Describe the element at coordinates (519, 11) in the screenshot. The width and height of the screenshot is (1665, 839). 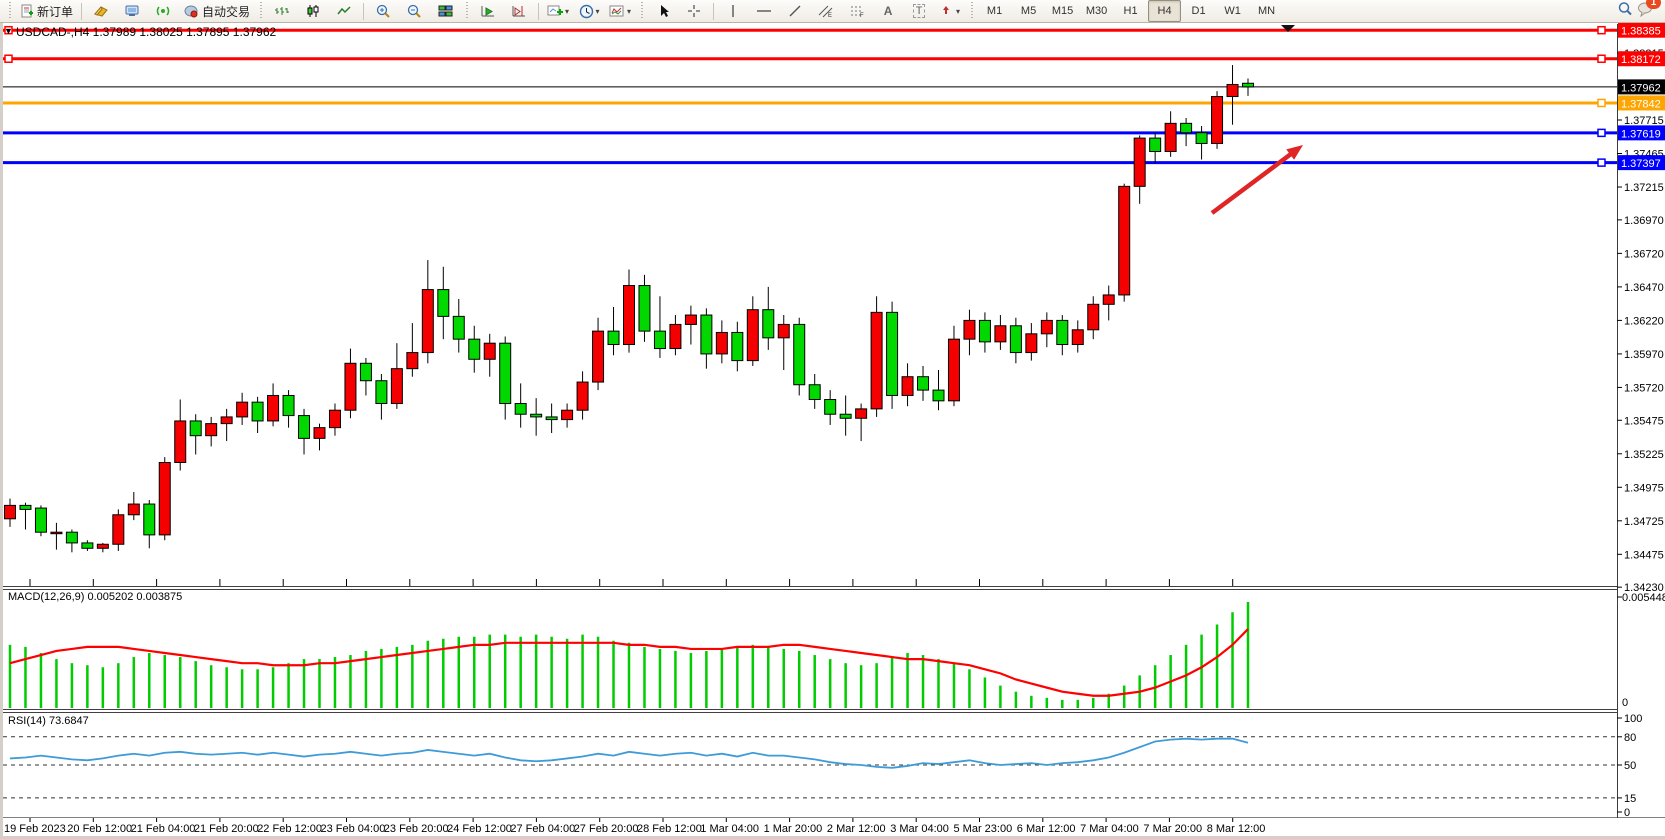
I see `chart-shift-button` at that location.